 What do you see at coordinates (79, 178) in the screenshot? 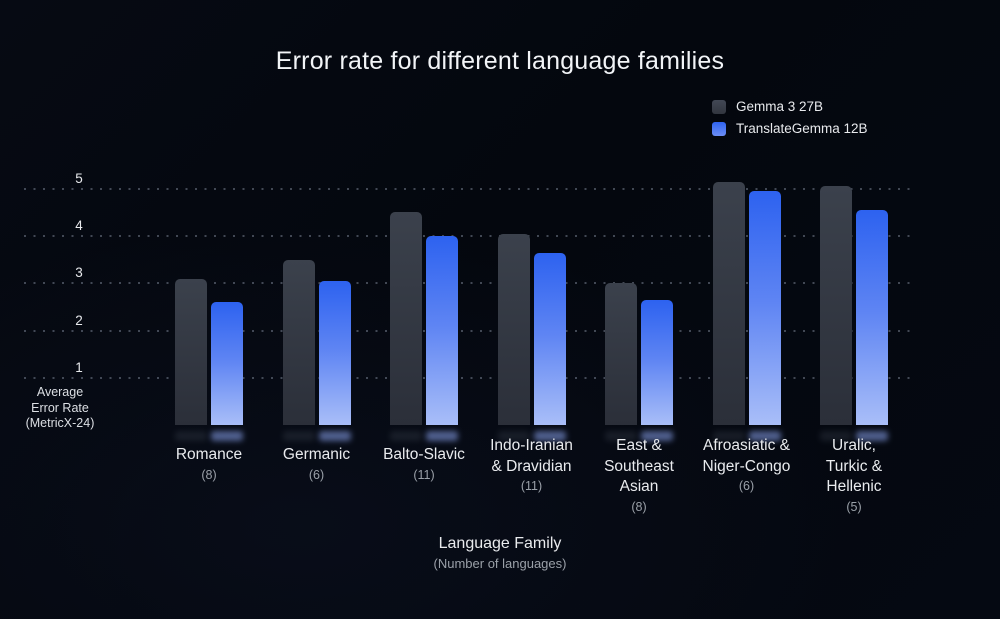
I see `y-tick-label: 5` at bounding box center [79, 178].